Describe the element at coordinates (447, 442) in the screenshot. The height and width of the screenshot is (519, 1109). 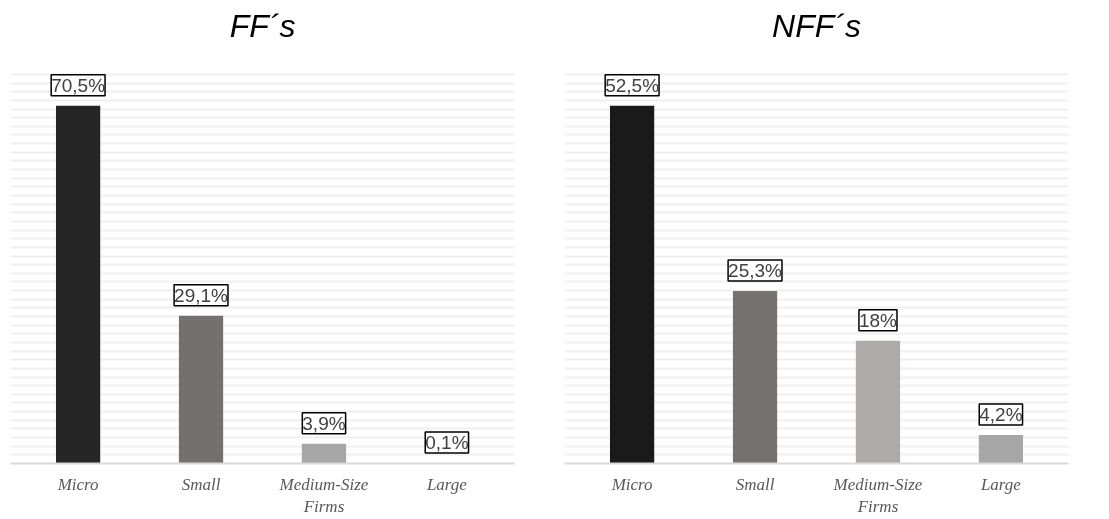
I see `data-label: 0,1%` at that location.